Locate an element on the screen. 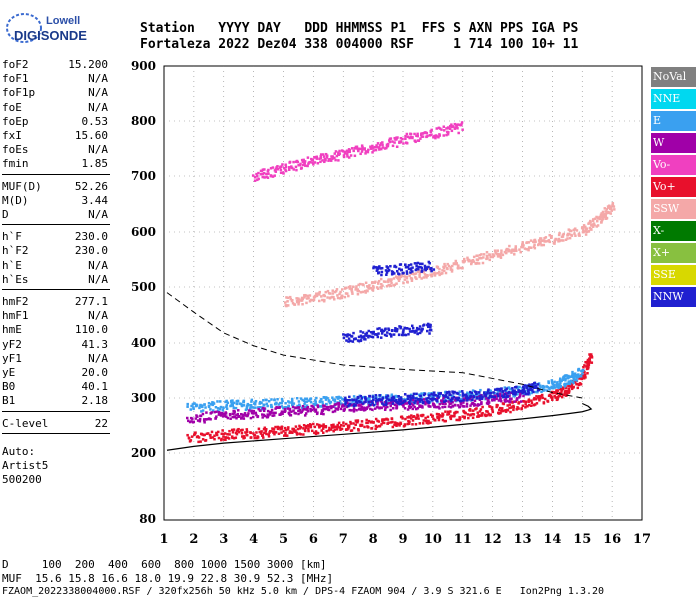  x-tick-label: 7 is located at coordinates (343, 539).